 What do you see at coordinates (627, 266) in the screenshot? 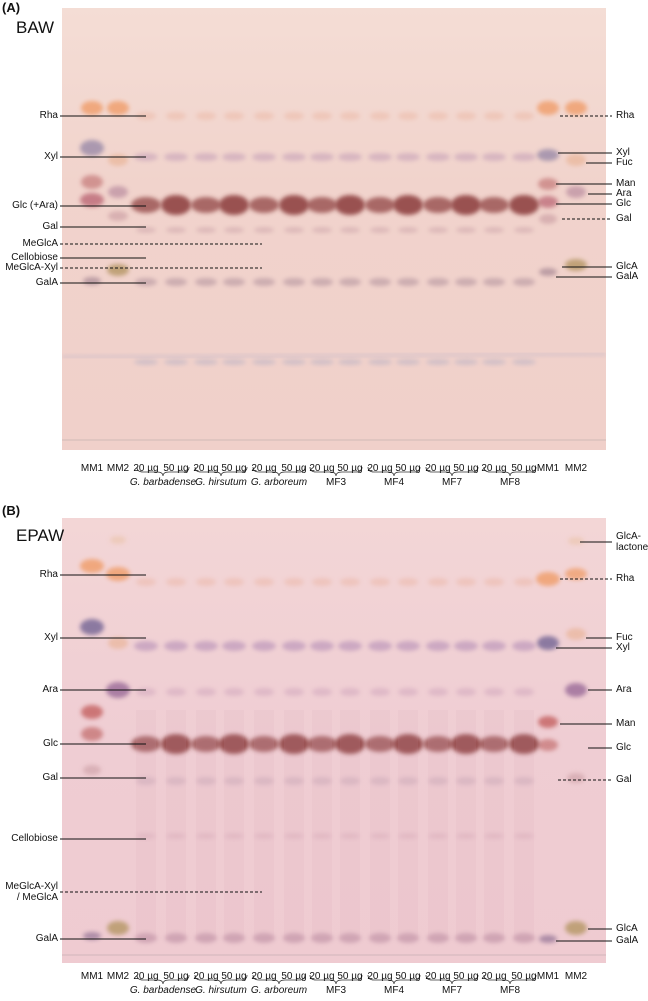
I see `right-label-glca: GlcA` at bounding box center [627, 266].